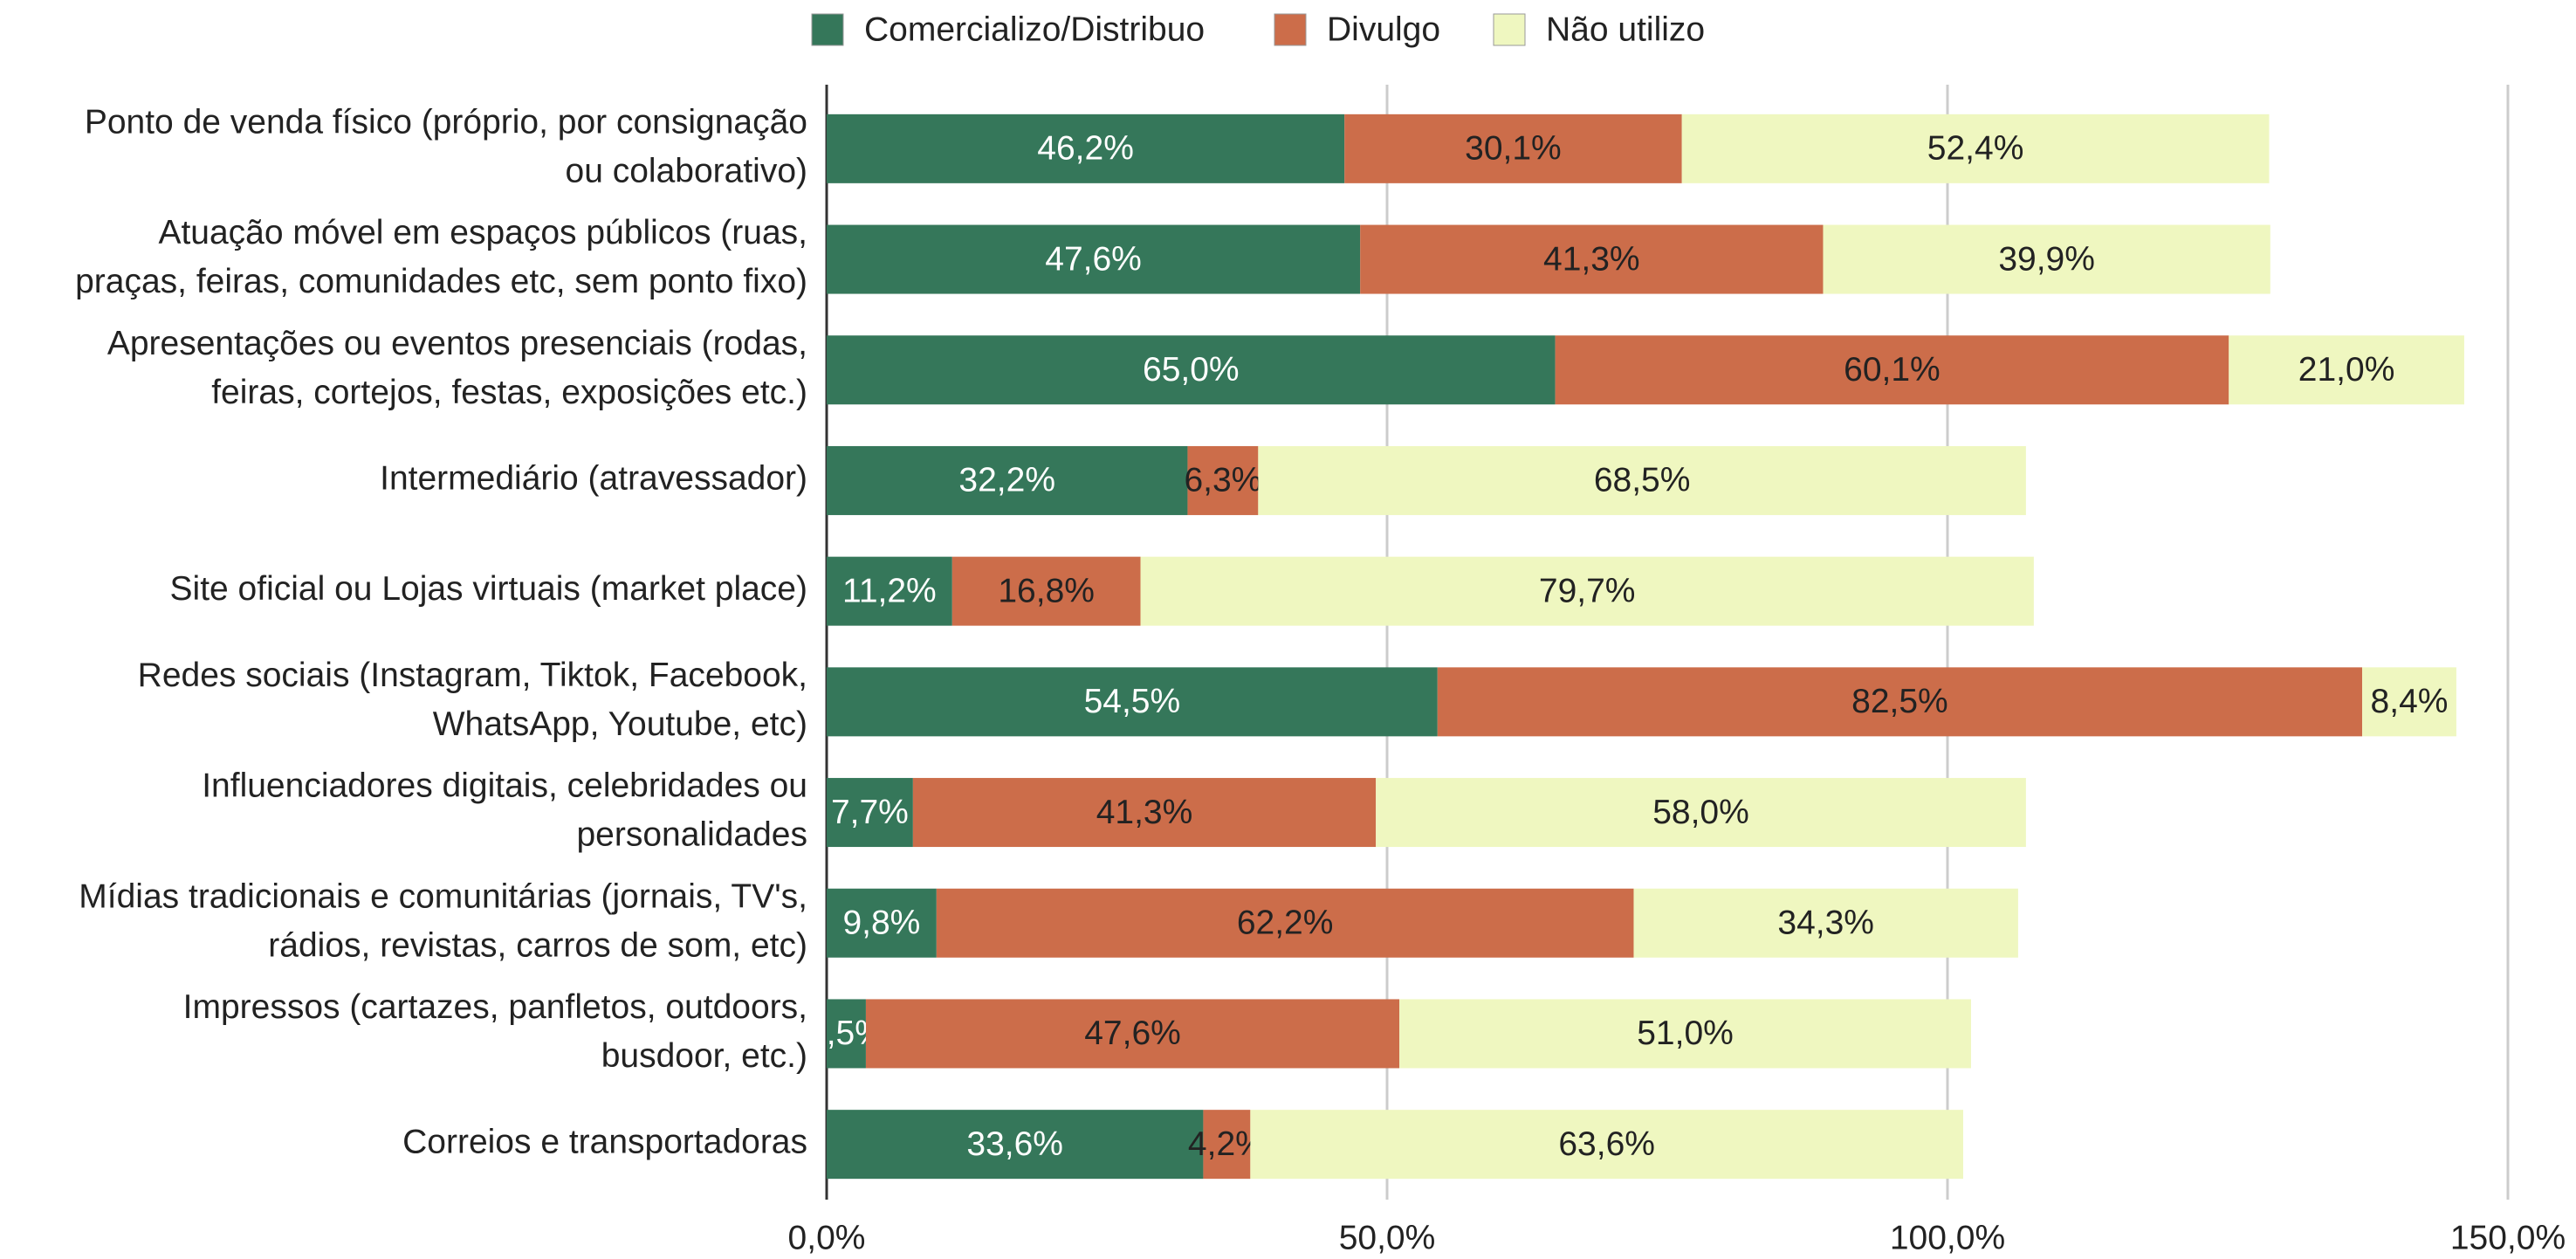 Image resolution: width=2576 pixels, height=1259 pixels. What do you see at coordinates (1035, 29) in the screenshot?
I see `legend-label: Comercializo/Distribuo` at bounding box center [1035, 29].